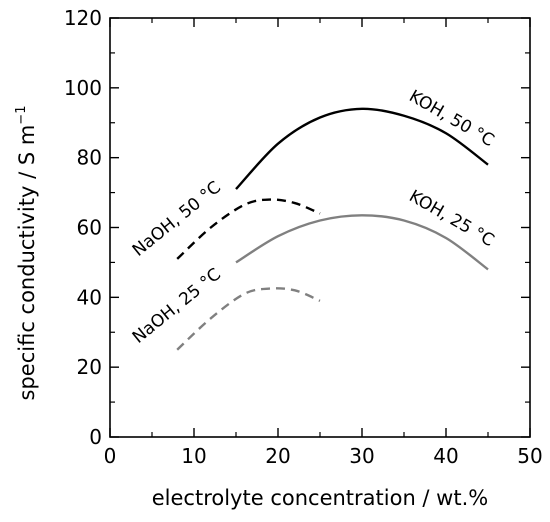  What do you see at coordinates (362, 148) in the screenshot?
I see `series-line-koh-50-c` at bounding box center [362, 148].